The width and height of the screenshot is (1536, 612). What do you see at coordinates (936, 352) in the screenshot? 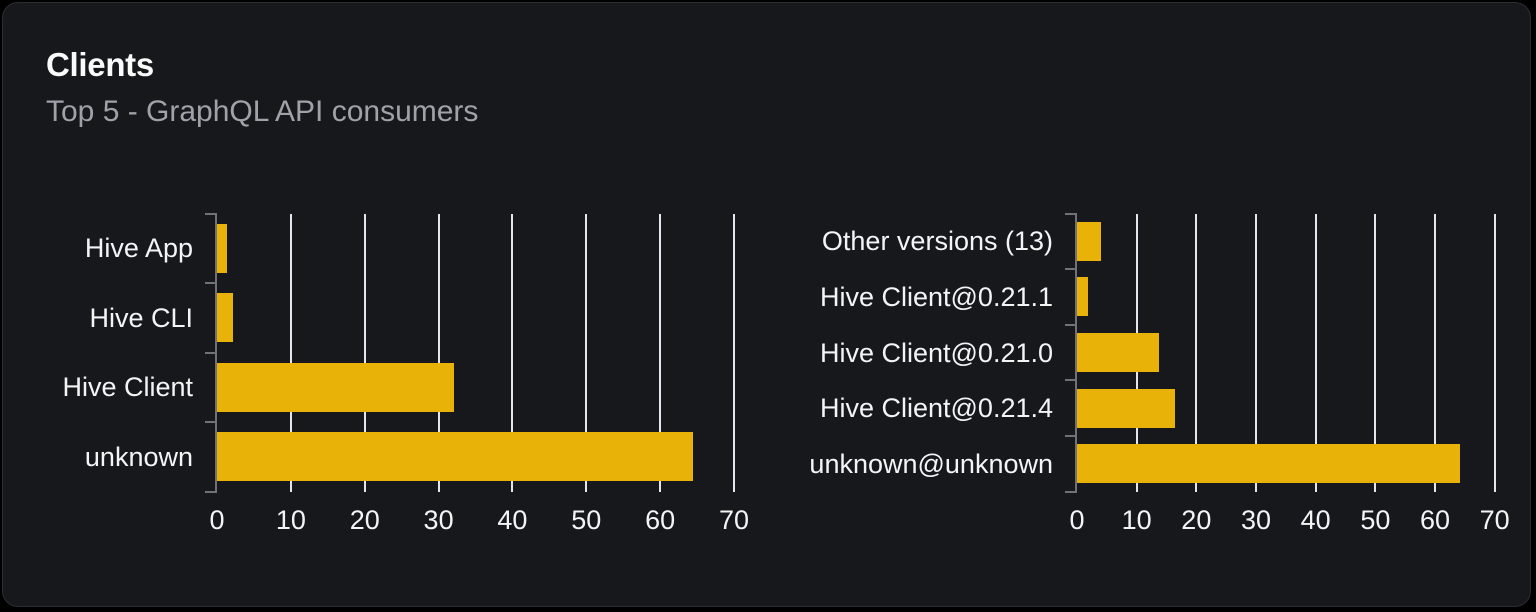
I see `category-label: Hive Client@0.21.0` at bounding box center [936, 352].